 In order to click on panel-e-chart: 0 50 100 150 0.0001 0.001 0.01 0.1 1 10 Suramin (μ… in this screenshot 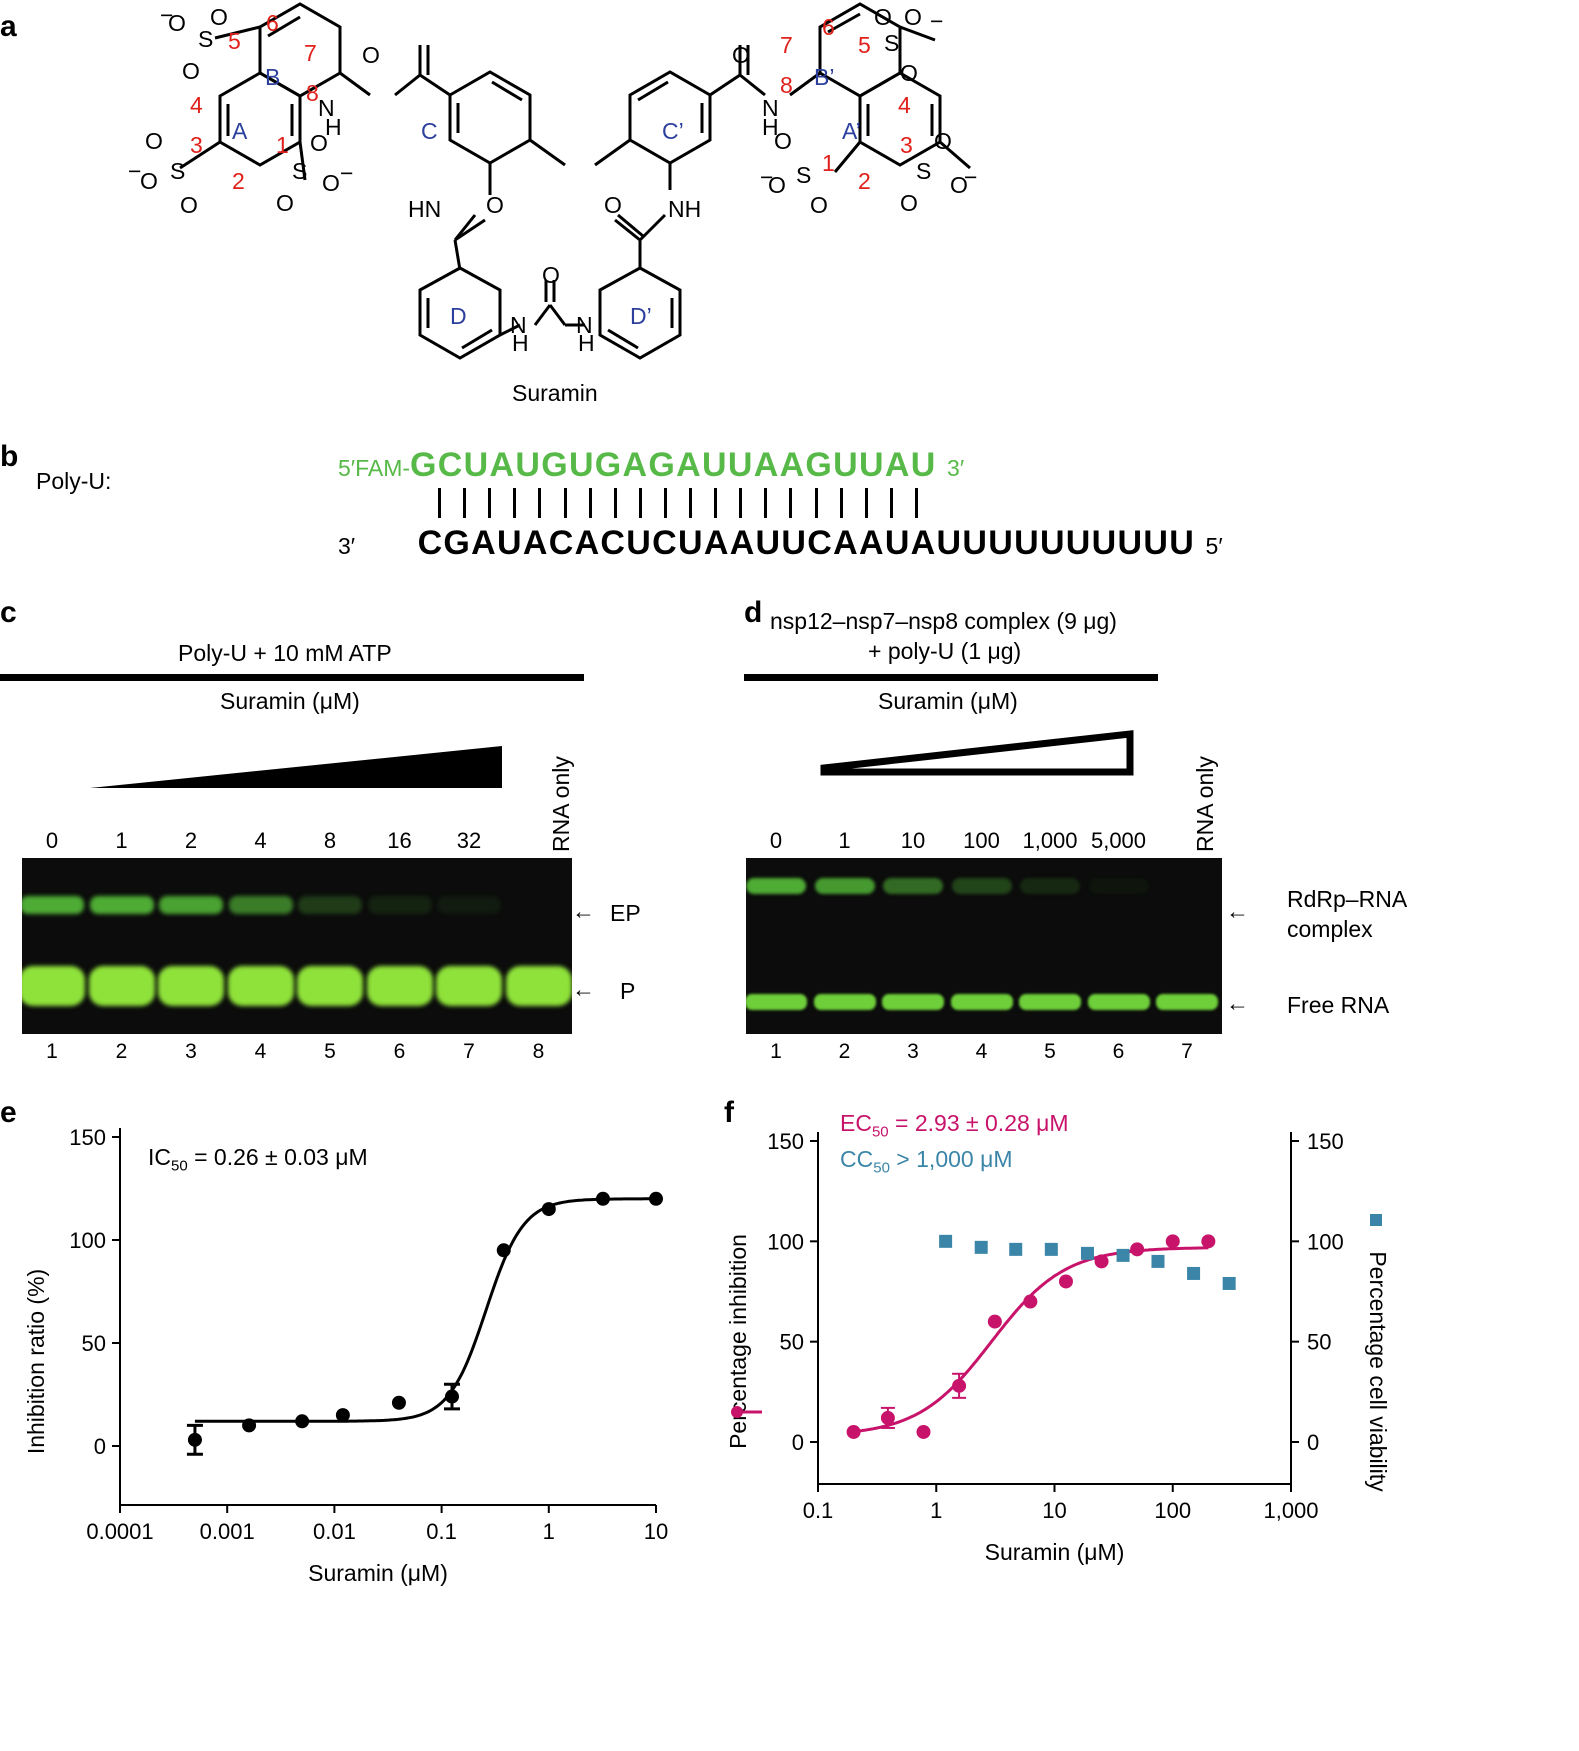, I will do `click(345, 1355)`.